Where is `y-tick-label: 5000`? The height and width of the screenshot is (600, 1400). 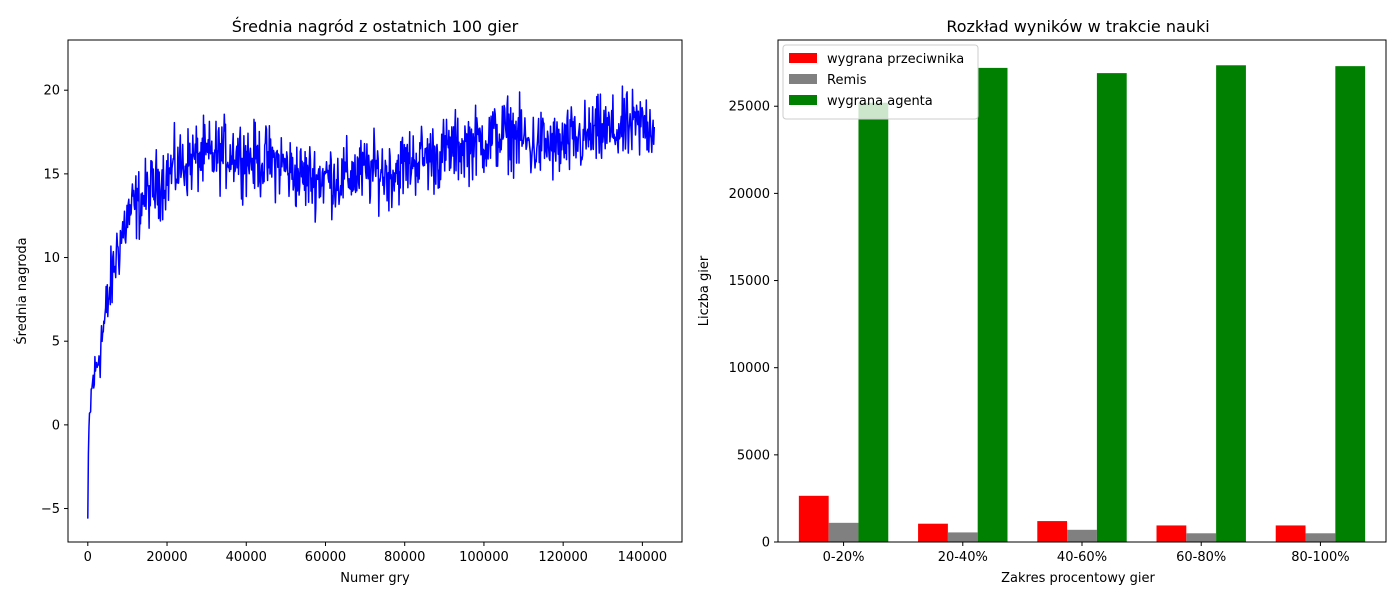 y-tick-label: 5000 is located at coordinates (753, 455).